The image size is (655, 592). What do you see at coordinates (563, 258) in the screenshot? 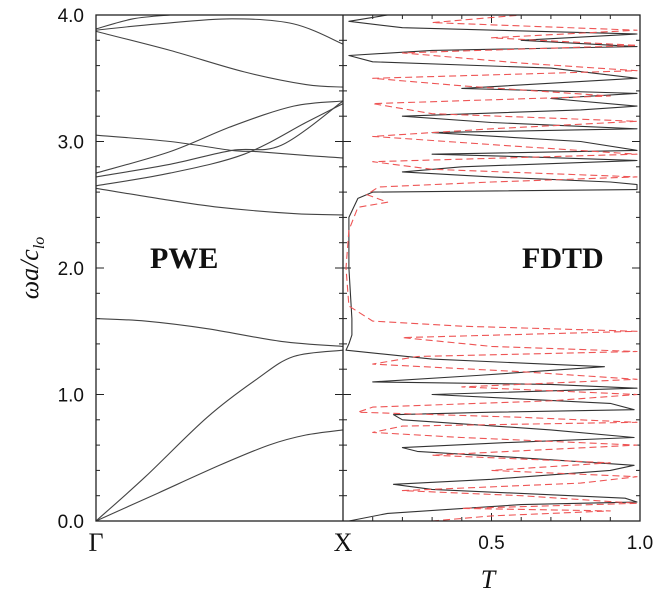
I see `fdtd-panel-label: FDTD` at bounding box center [563, 258].